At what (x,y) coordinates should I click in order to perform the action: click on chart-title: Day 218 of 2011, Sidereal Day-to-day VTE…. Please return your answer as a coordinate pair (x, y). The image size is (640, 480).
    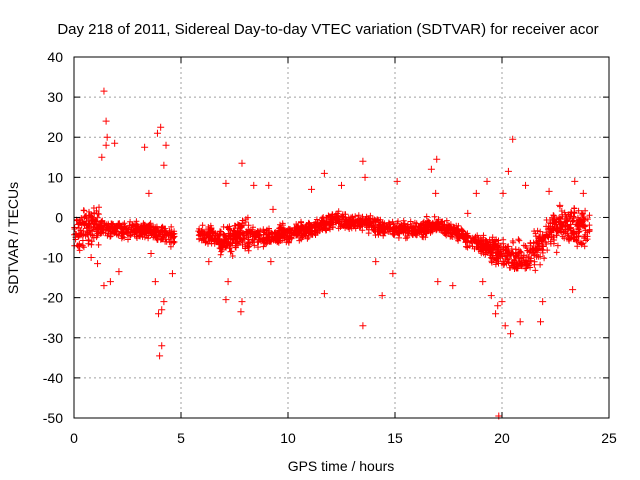
    Looking at the image, I should click on (327, 29).